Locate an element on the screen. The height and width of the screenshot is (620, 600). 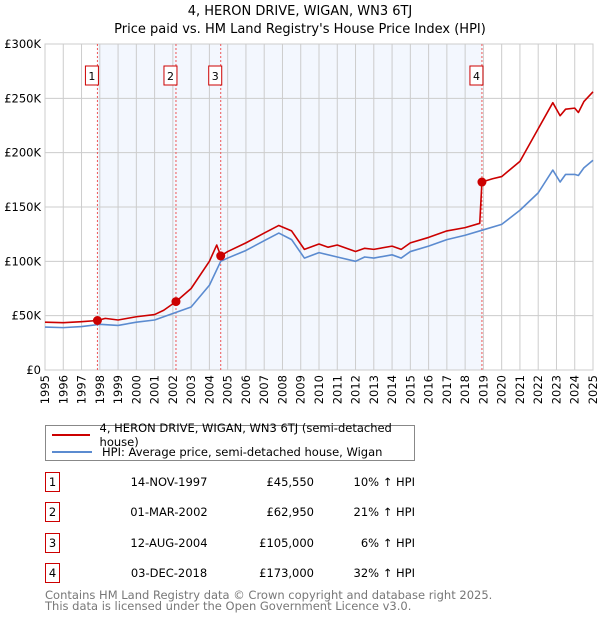
x-tick-label: 2001 is located at coordinates (155, 389).